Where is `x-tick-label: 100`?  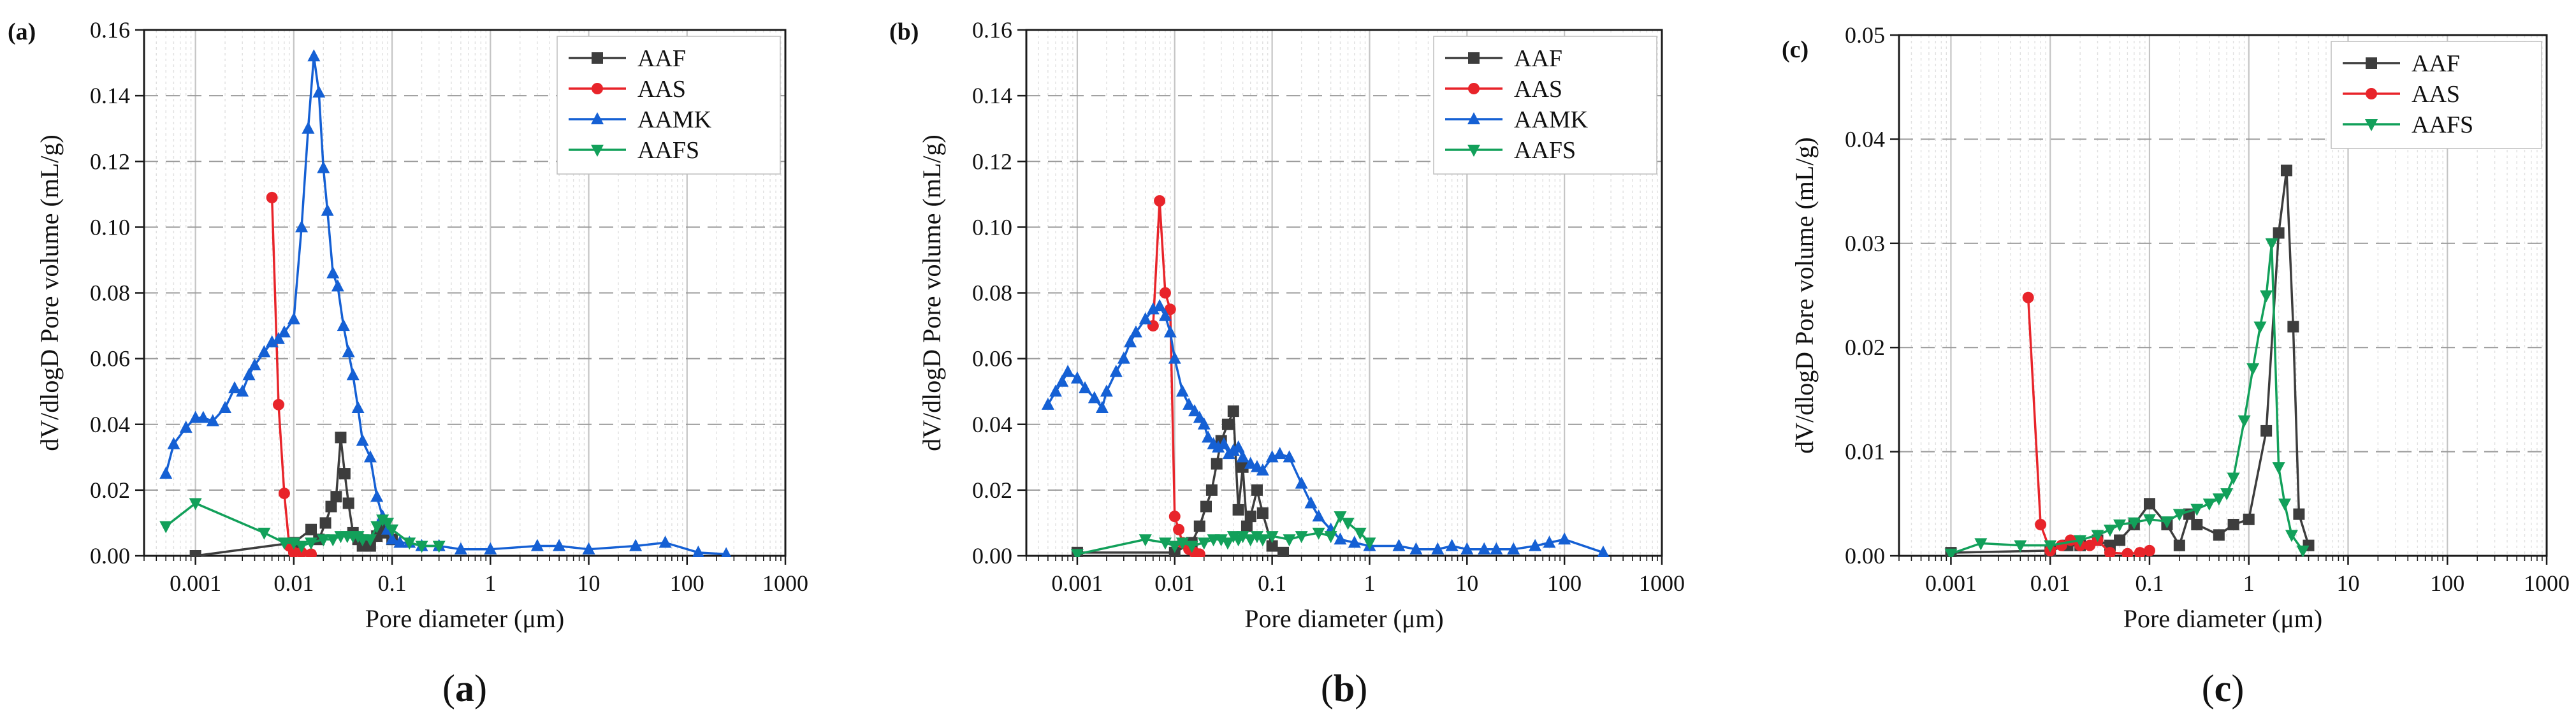 x-tick-label: 100 is located at coordinates (687, 583).